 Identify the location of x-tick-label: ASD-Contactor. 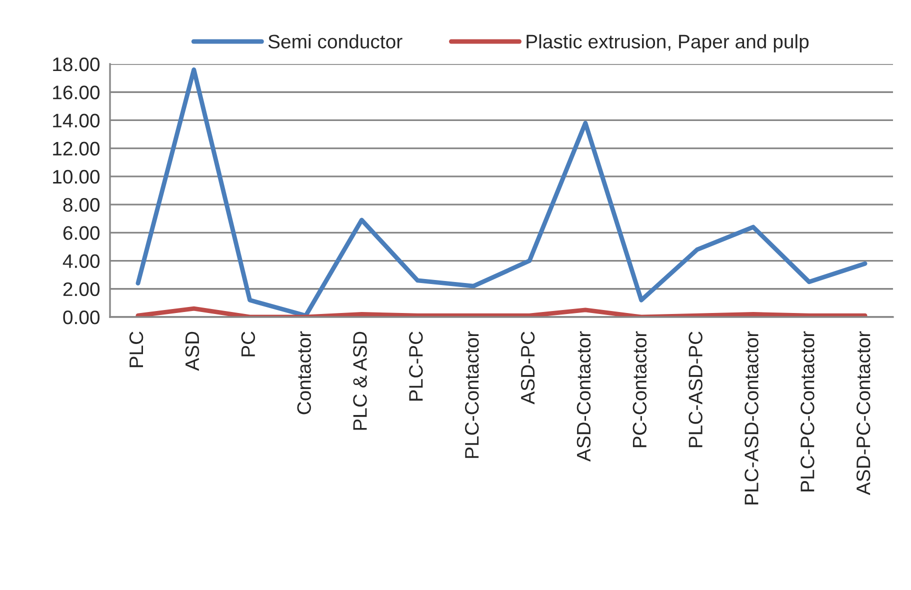
(583, 396).